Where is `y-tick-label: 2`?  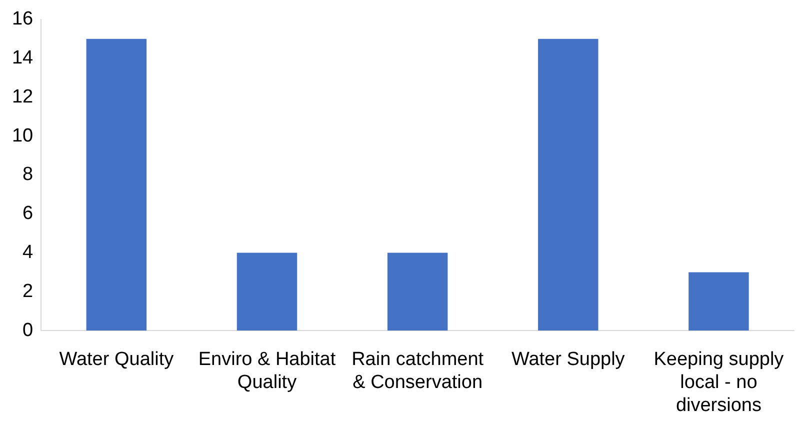 y-tick-label: 2 is located at coordinates (28, 291).